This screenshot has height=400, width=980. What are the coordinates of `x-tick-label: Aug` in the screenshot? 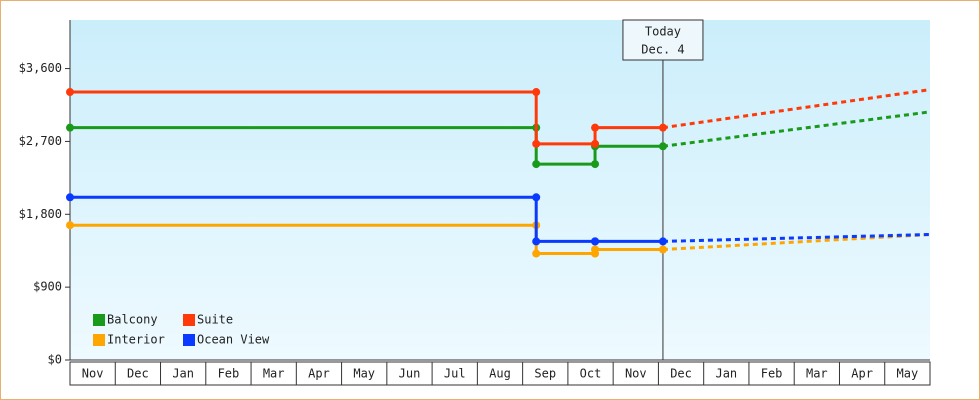 It's located at (500, 374).